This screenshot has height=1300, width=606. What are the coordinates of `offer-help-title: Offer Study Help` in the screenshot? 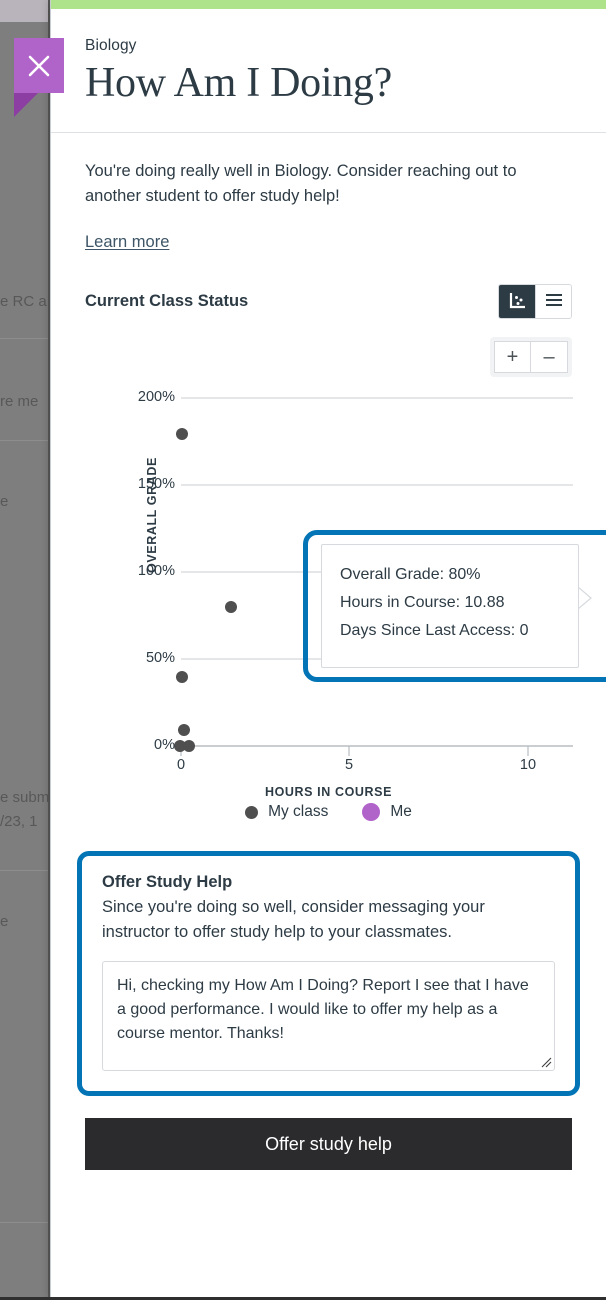 It's located at (167, 882).